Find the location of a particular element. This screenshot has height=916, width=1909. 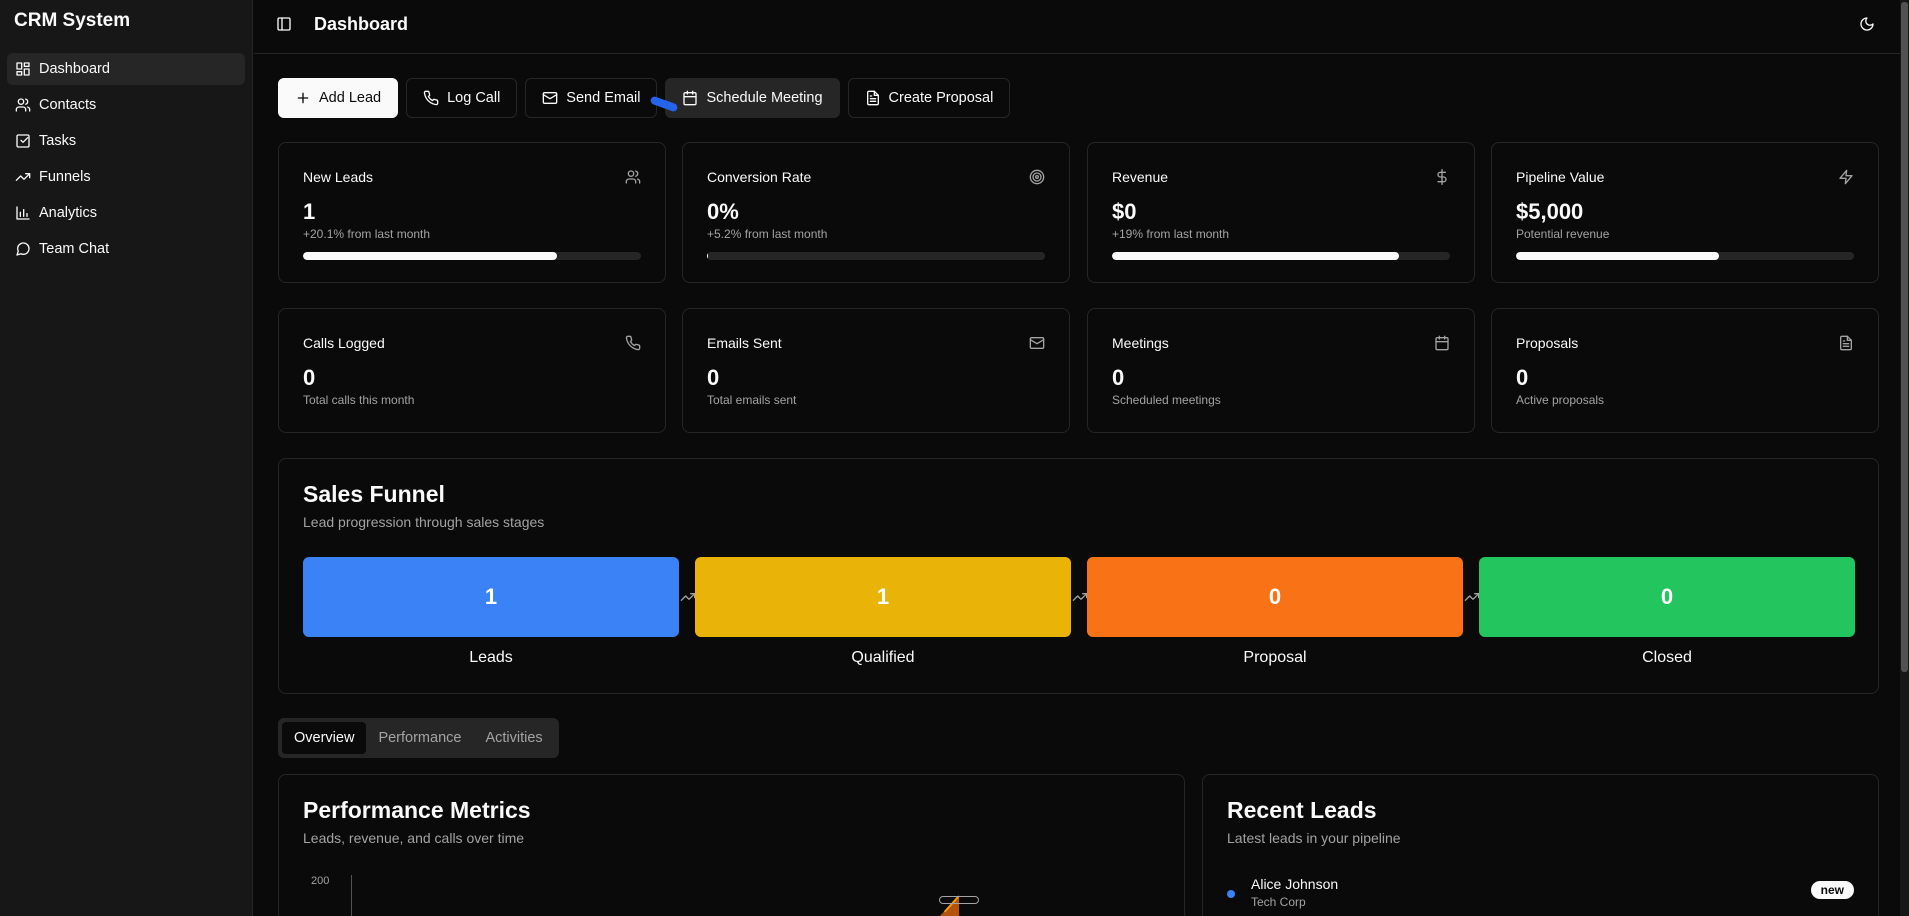

stage-label: Closed is located at coordinates (1667, 657).